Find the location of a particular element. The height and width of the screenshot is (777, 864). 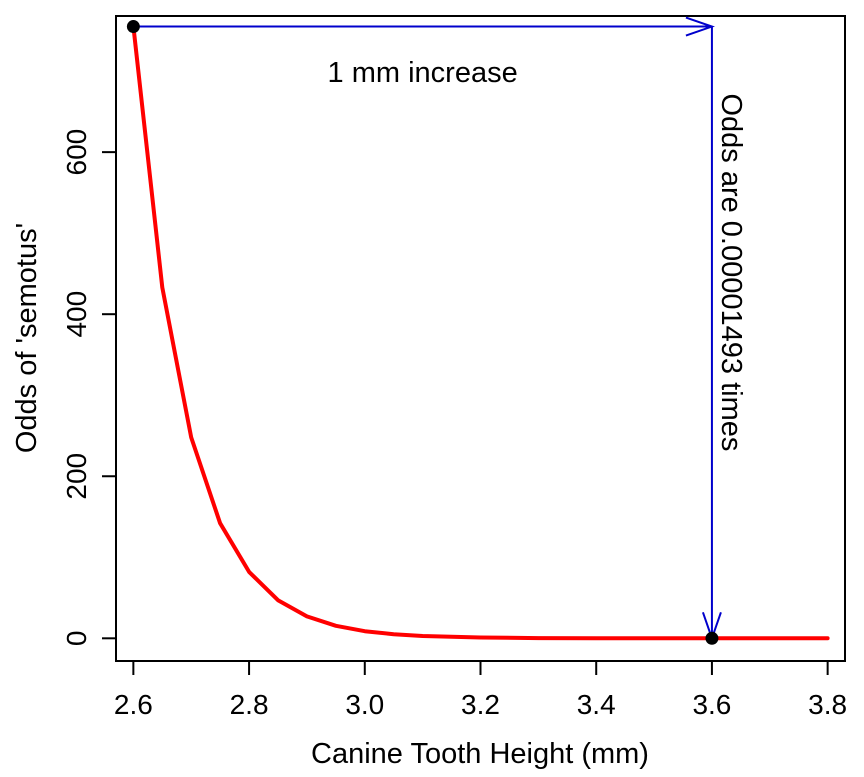

y-tick-label: 600 is located at coordinates (76, 152).